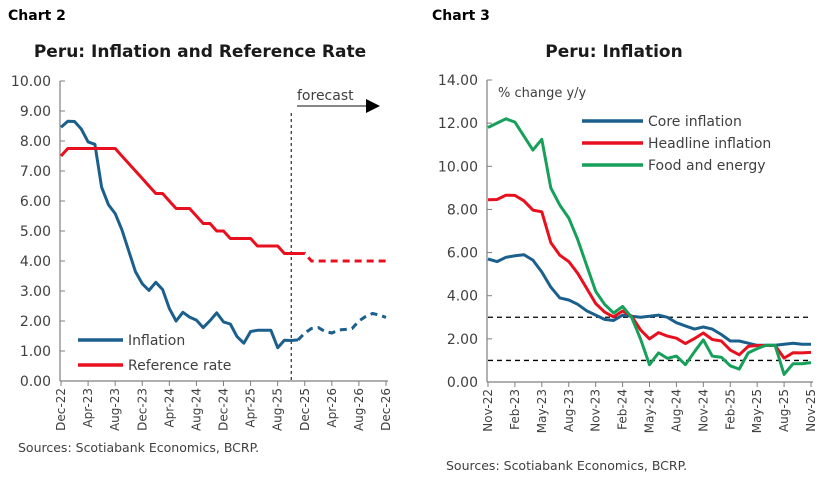  What do you see at coordinates (35, 352) in the screenshot?
I see `chart2-y-tick-label: 1.00` at bounding box center [35, 352].